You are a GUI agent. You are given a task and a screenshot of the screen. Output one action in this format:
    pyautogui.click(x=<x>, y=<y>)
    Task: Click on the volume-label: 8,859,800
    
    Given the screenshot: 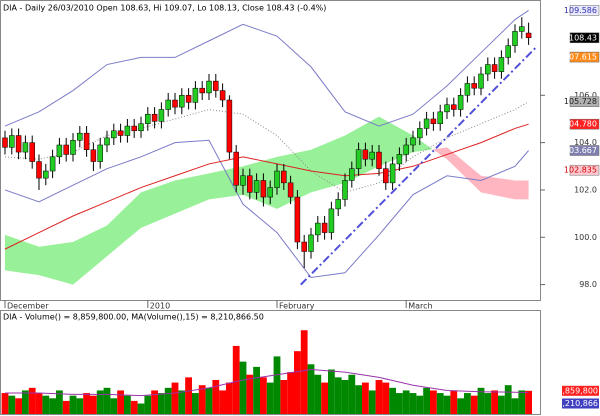 What is the action you would take?
    pyautogui.click(x=577, y=390)
    